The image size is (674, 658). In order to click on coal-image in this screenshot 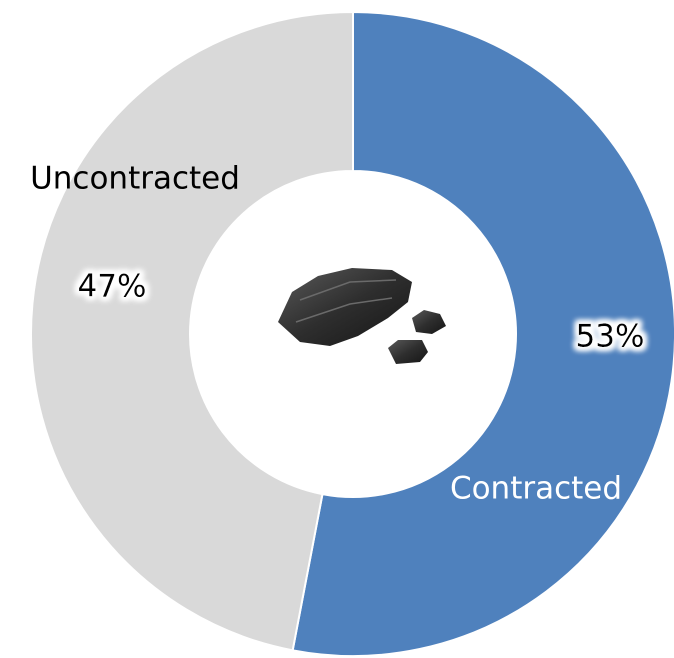, I will do `click(362, 316)`.